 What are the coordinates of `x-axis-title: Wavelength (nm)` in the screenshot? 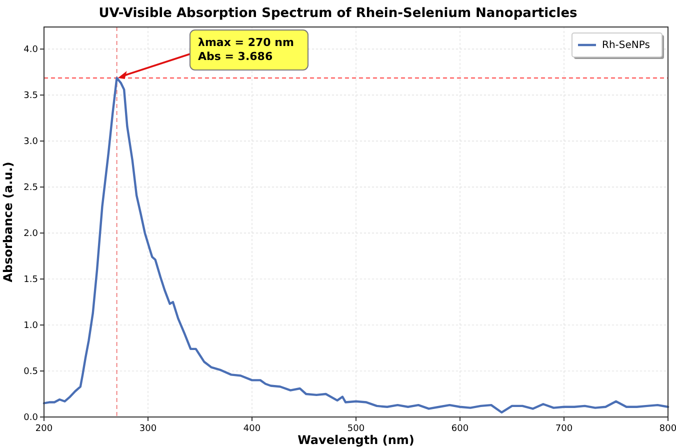 It's located at (356, 440).